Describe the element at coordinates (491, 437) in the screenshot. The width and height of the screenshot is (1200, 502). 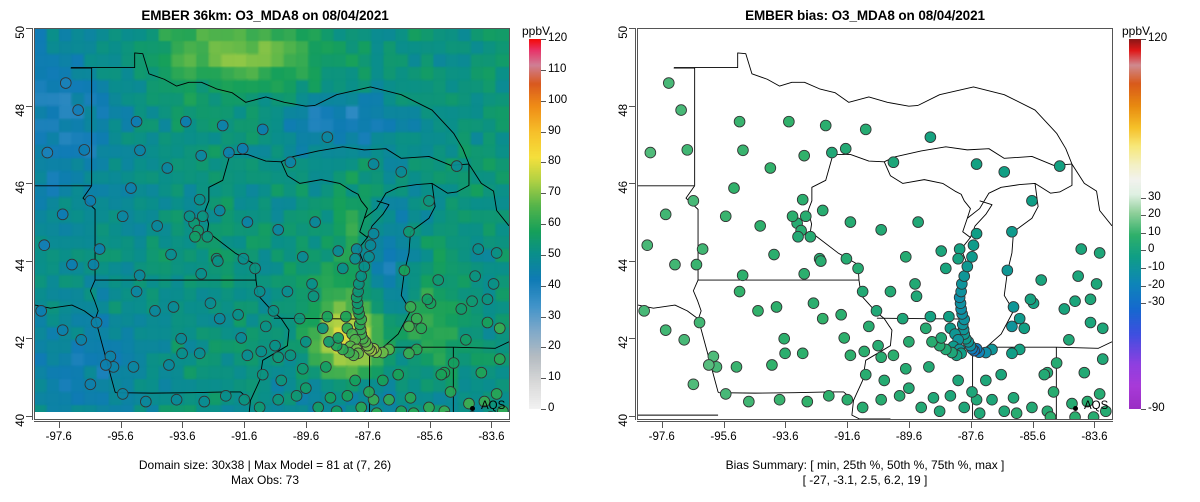
I see `x-axis-tick-label: -83.6` at that location.